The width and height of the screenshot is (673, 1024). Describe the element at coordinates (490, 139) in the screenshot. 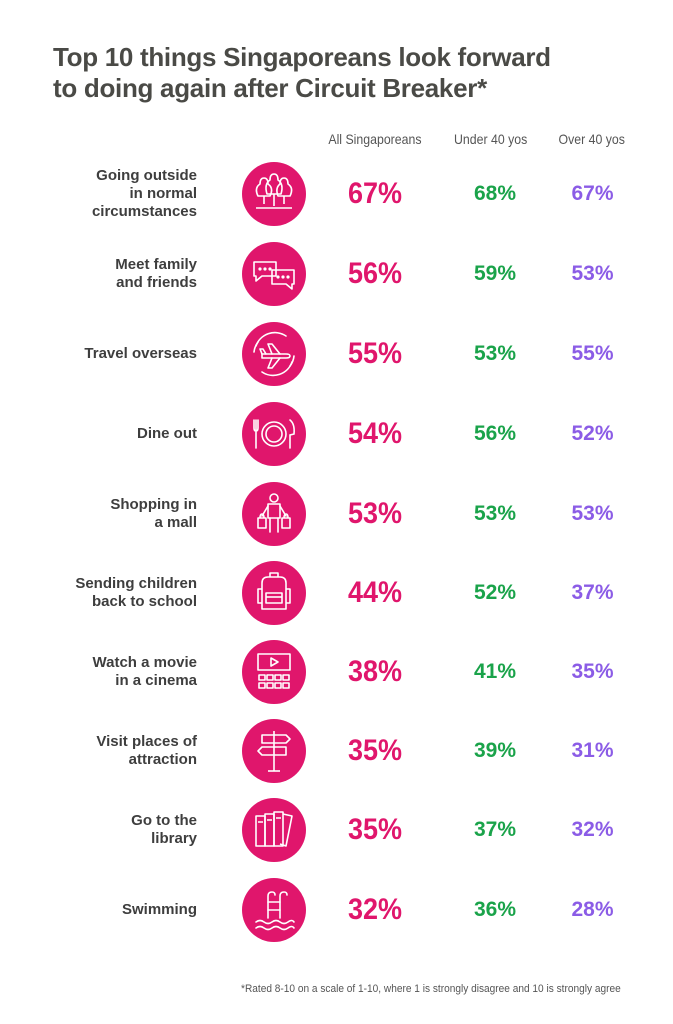

I see `column-header-under-40: Under 40 yos` at that location.